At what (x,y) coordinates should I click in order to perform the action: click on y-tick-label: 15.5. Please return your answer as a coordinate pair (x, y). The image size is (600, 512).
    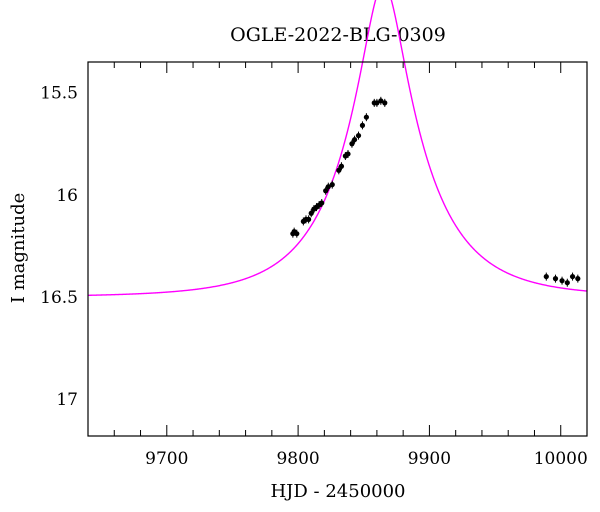
    Looking at the image, I should click on (59, 94).